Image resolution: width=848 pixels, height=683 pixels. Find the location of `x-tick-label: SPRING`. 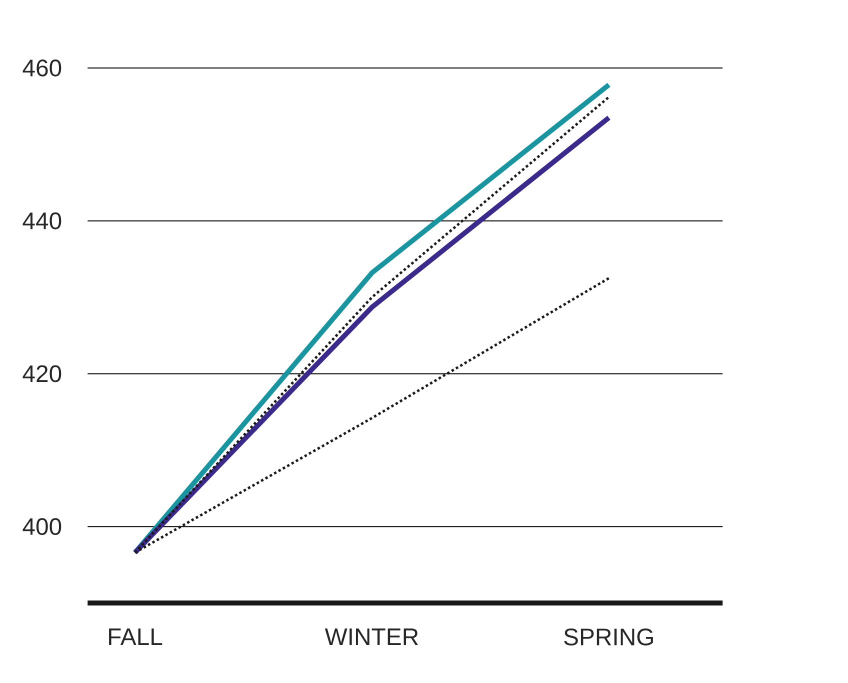

x-tick-label: SPRING is located at coordinates (608, 637).